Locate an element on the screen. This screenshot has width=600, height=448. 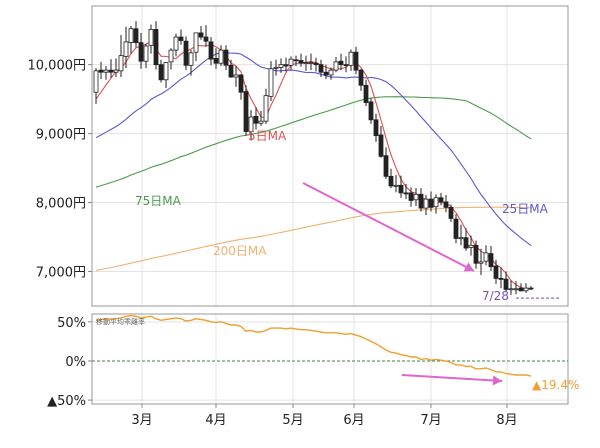
main-trend-arrow-shaft is located at coordinates (388, 227).